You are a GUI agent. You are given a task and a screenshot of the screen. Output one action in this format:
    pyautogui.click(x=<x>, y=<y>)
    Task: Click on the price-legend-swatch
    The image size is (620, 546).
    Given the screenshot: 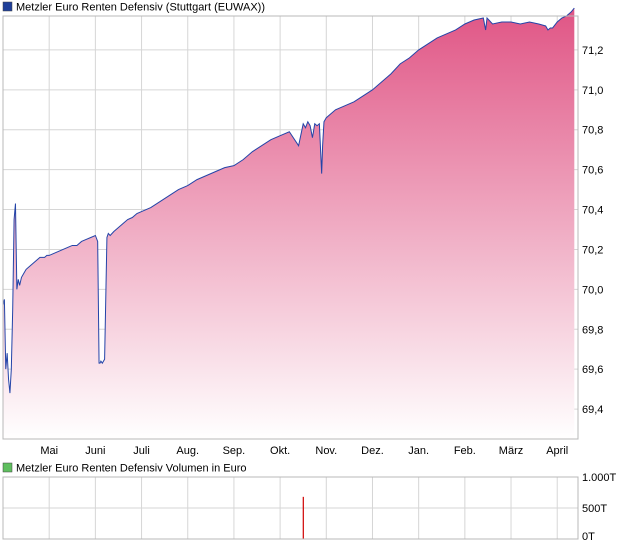 What is the action you would take?
    pyautogui.click(x=7, y=6)
    